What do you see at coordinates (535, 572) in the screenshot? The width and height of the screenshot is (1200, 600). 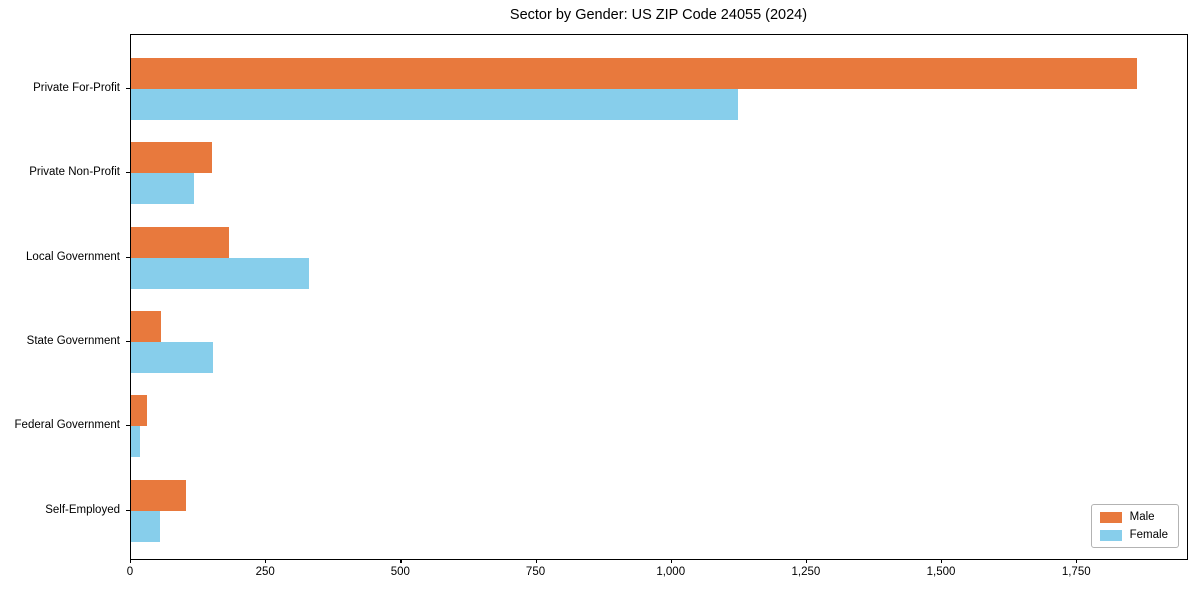 I see `x-tick-label: 750` at bounding box center [535, 572].